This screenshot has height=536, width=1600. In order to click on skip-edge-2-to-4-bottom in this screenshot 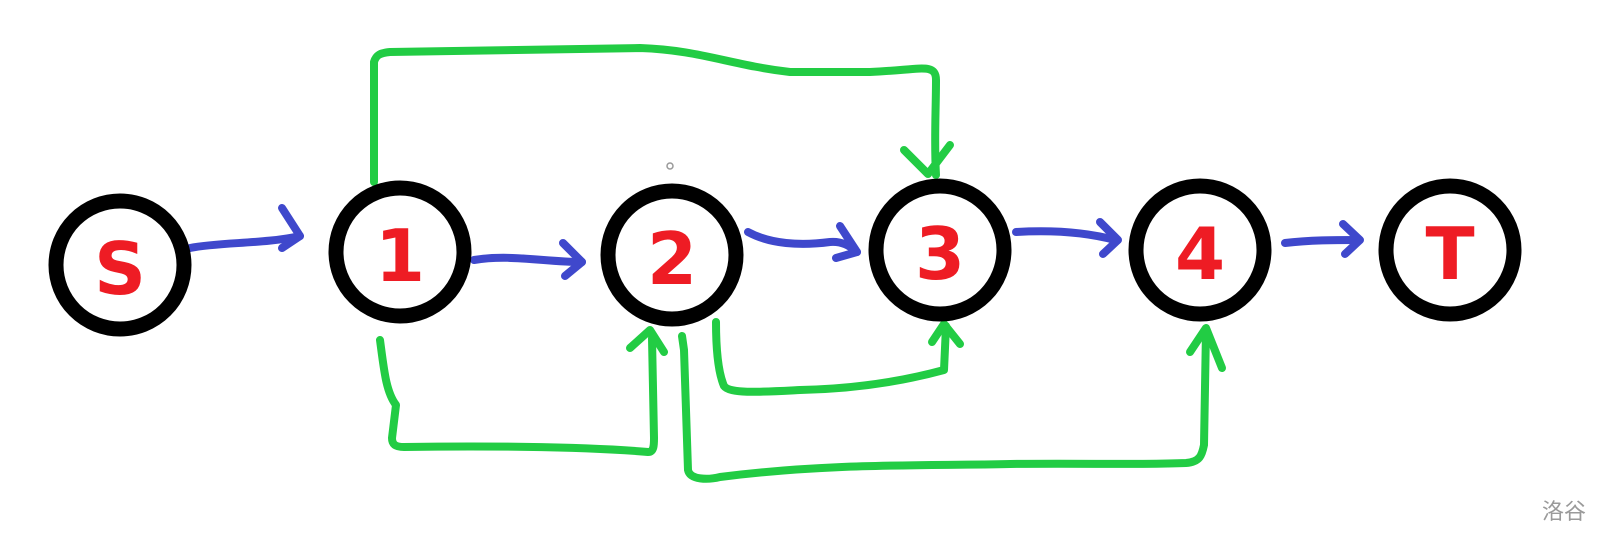, I will do `click(952, 403)`.